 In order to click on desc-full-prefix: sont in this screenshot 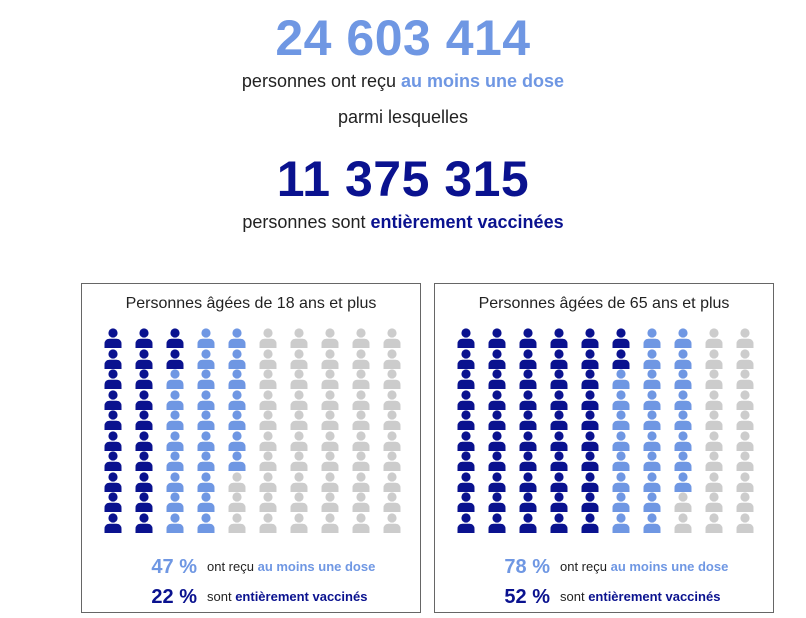, I will do `click(221, 596)`.